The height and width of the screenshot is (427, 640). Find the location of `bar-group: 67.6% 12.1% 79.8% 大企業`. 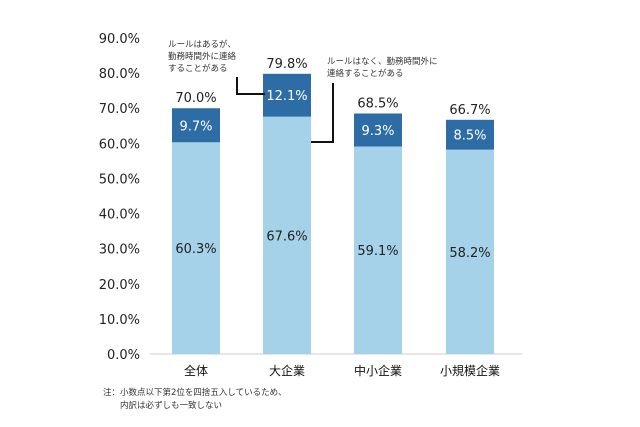

bar-group: 67.6% 12.1% 79.8% 大企業 is located at coordinates (287, 217).